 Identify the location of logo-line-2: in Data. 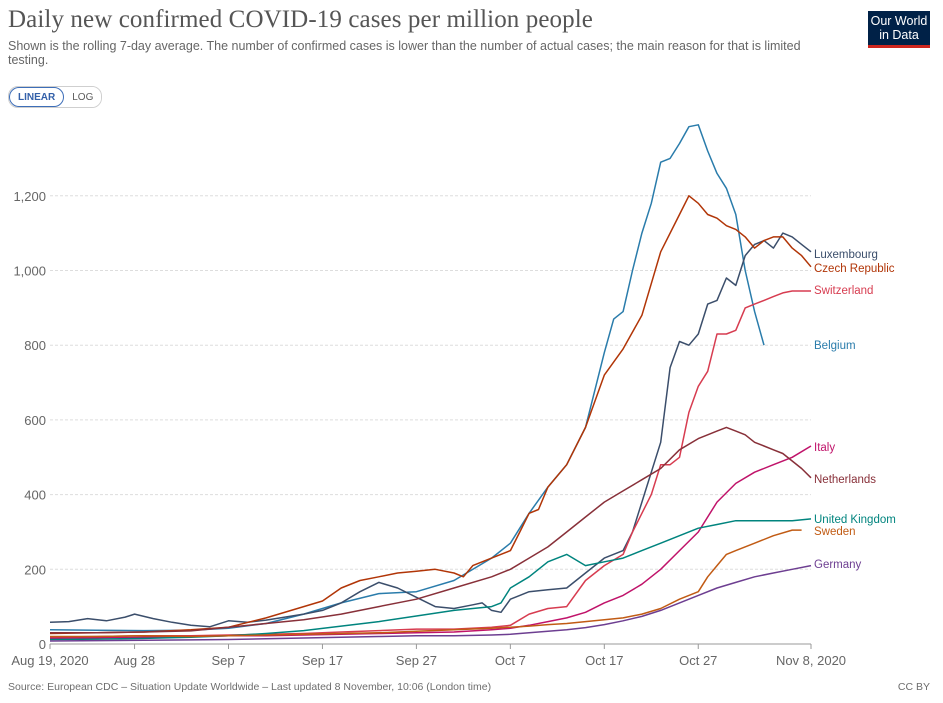
(899, 35).